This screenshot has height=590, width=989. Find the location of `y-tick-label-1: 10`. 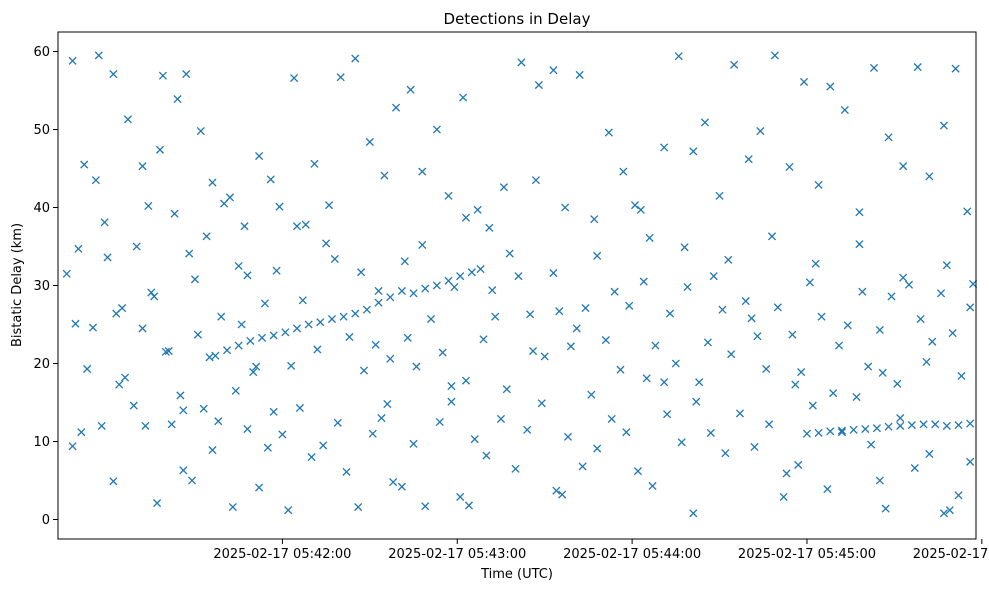

y-tick-label-1: 10 is located at coordinates (41, 442).